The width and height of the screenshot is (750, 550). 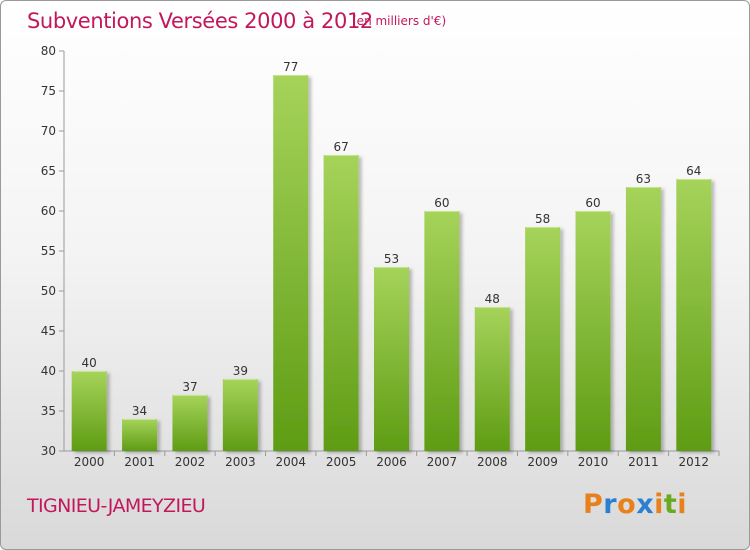 I want to click on data-label-2003: 39, so click(x=240, y=371).